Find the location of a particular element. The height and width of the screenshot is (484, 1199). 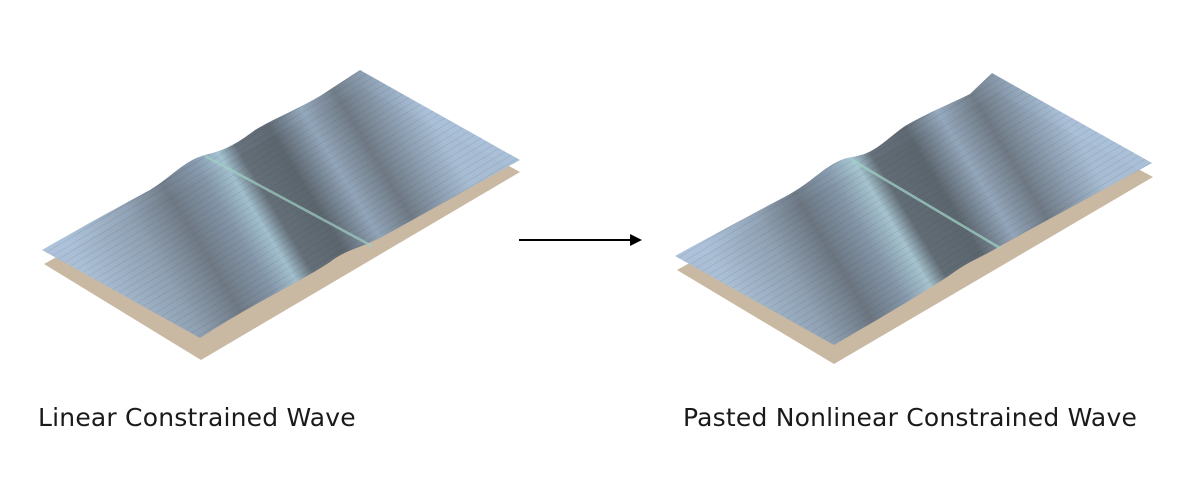

caption-linear-wave: Linear Constrained Wave is located at coordinates (197, 417).